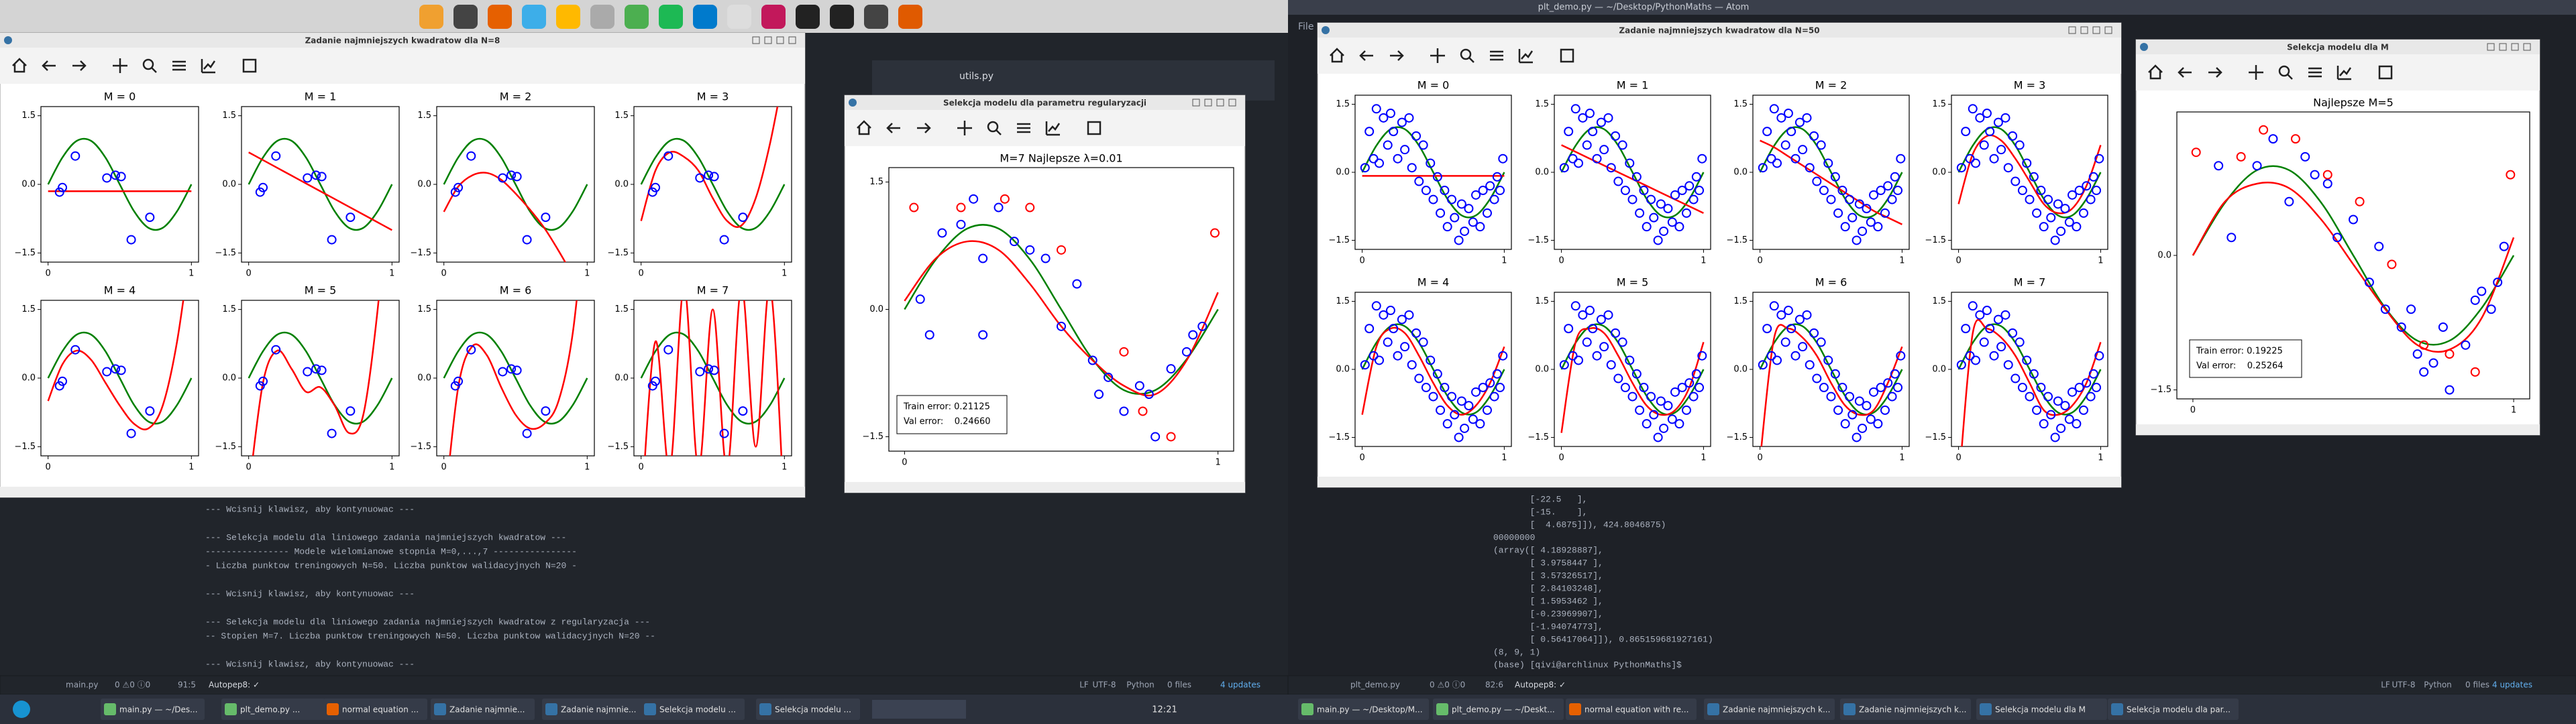 Image resolution: width=2576 pixels, height=724 pixels. I want to click on clock: 12:21, so click(1164, 710).